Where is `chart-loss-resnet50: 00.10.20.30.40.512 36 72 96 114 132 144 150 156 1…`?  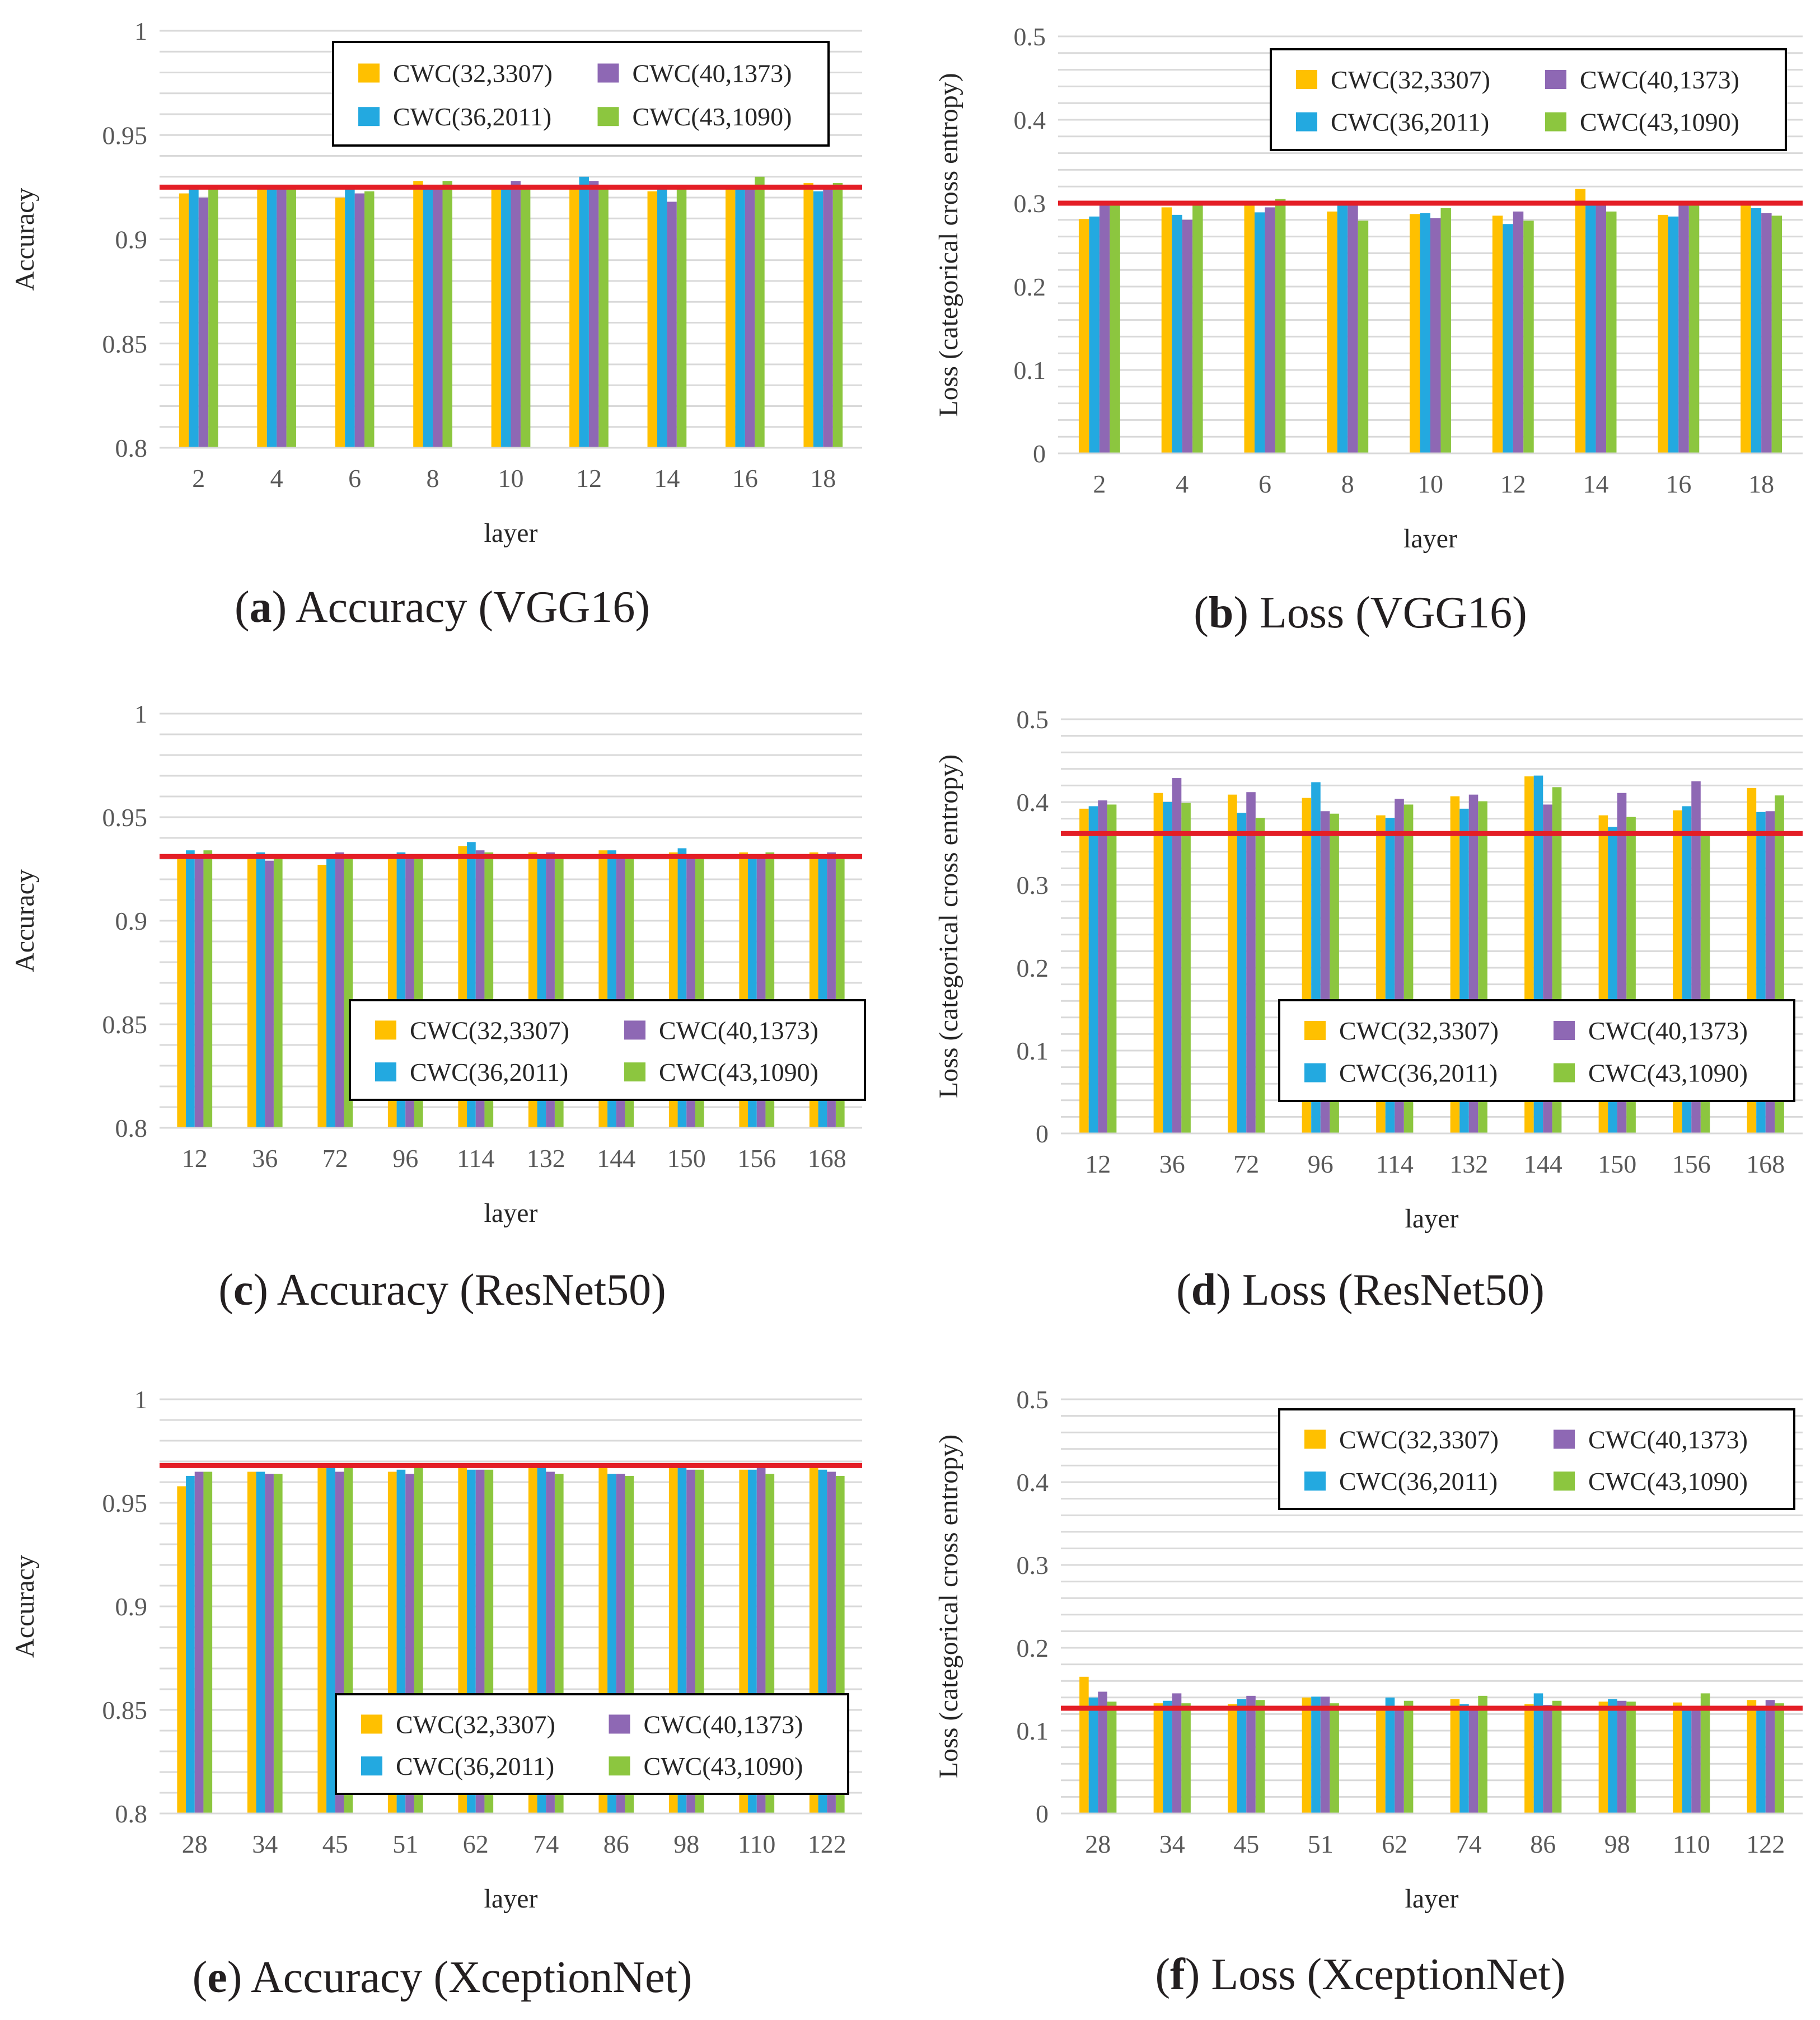
chart-loss-resnet50: 00.10.20.30.40.512 36 72 96 114 132 144 150 156 1… is located at coordinates (1369, 969).